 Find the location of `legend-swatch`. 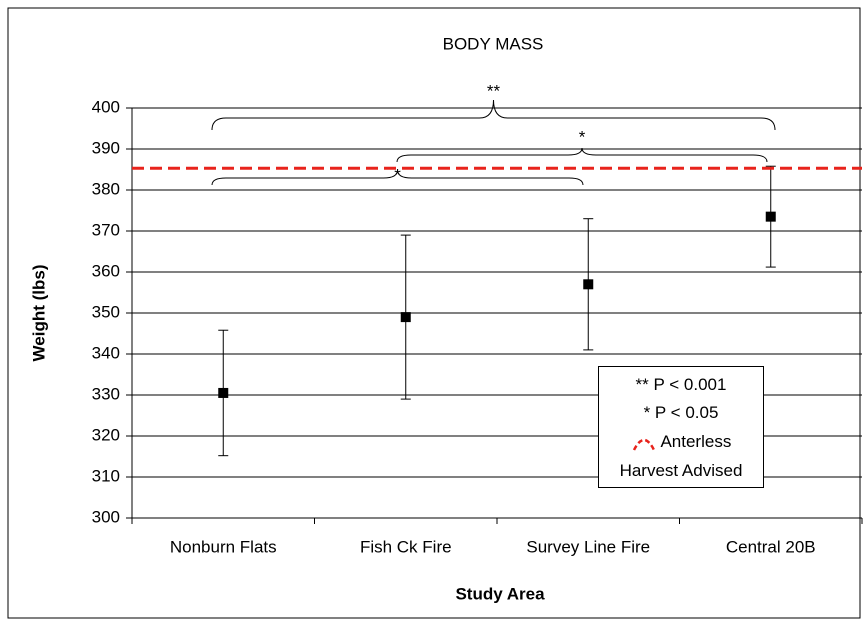

legend-swatch is located at coordinates (643, 444).